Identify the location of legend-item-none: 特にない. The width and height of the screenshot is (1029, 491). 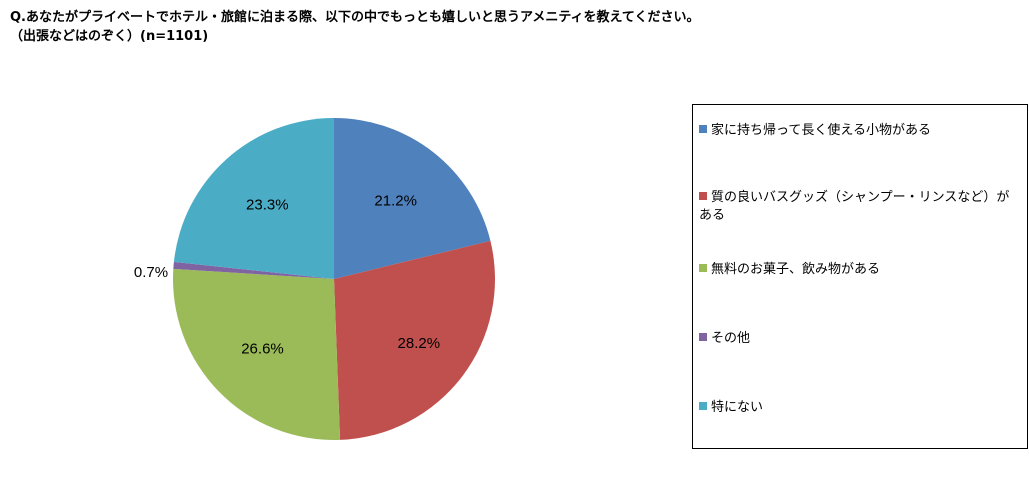
(860, 408).